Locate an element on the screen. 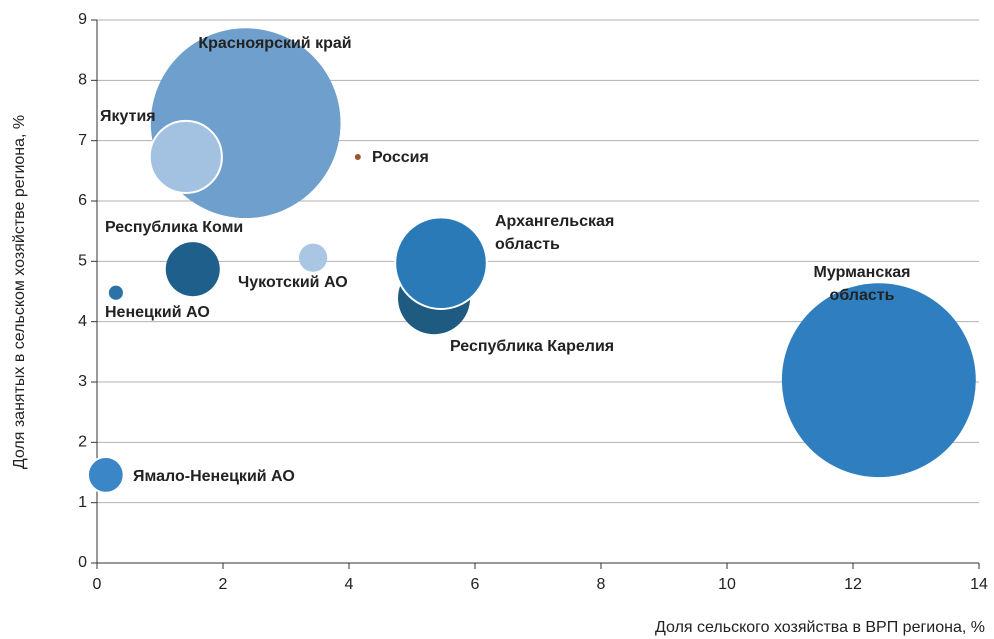 This screenshot has width=994, height=639. y-tick-label: 7 is located at coordinates (82, 140).